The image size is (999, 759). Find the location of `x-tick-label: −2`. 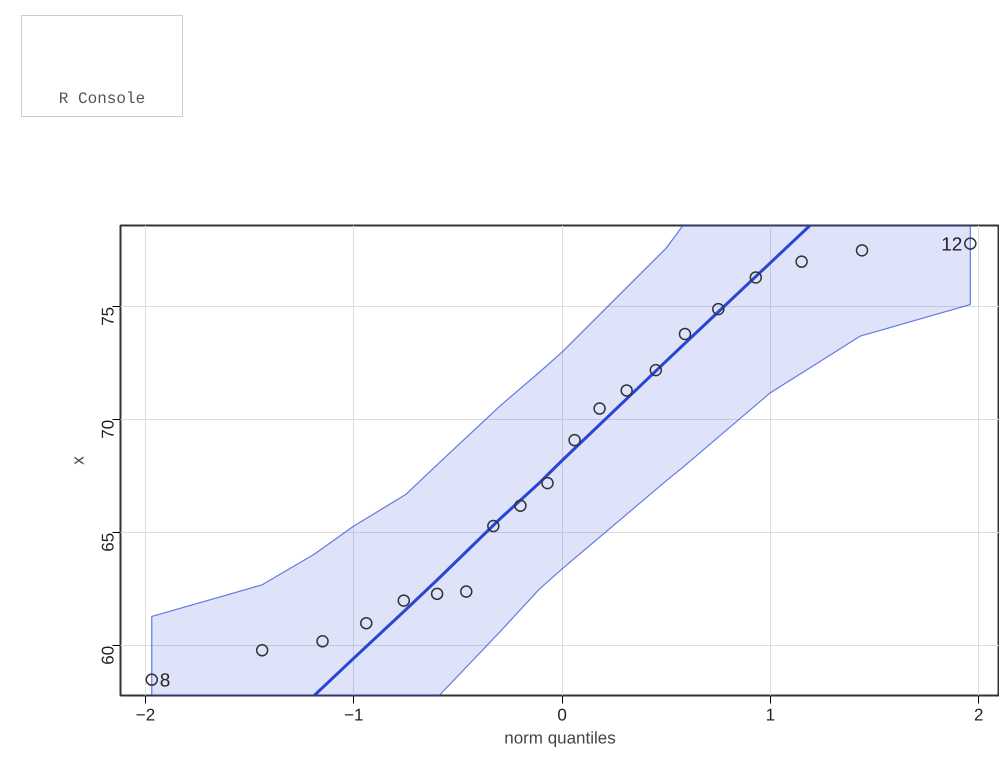

x-tick-label: −2 is located at coordinates (146, 715).